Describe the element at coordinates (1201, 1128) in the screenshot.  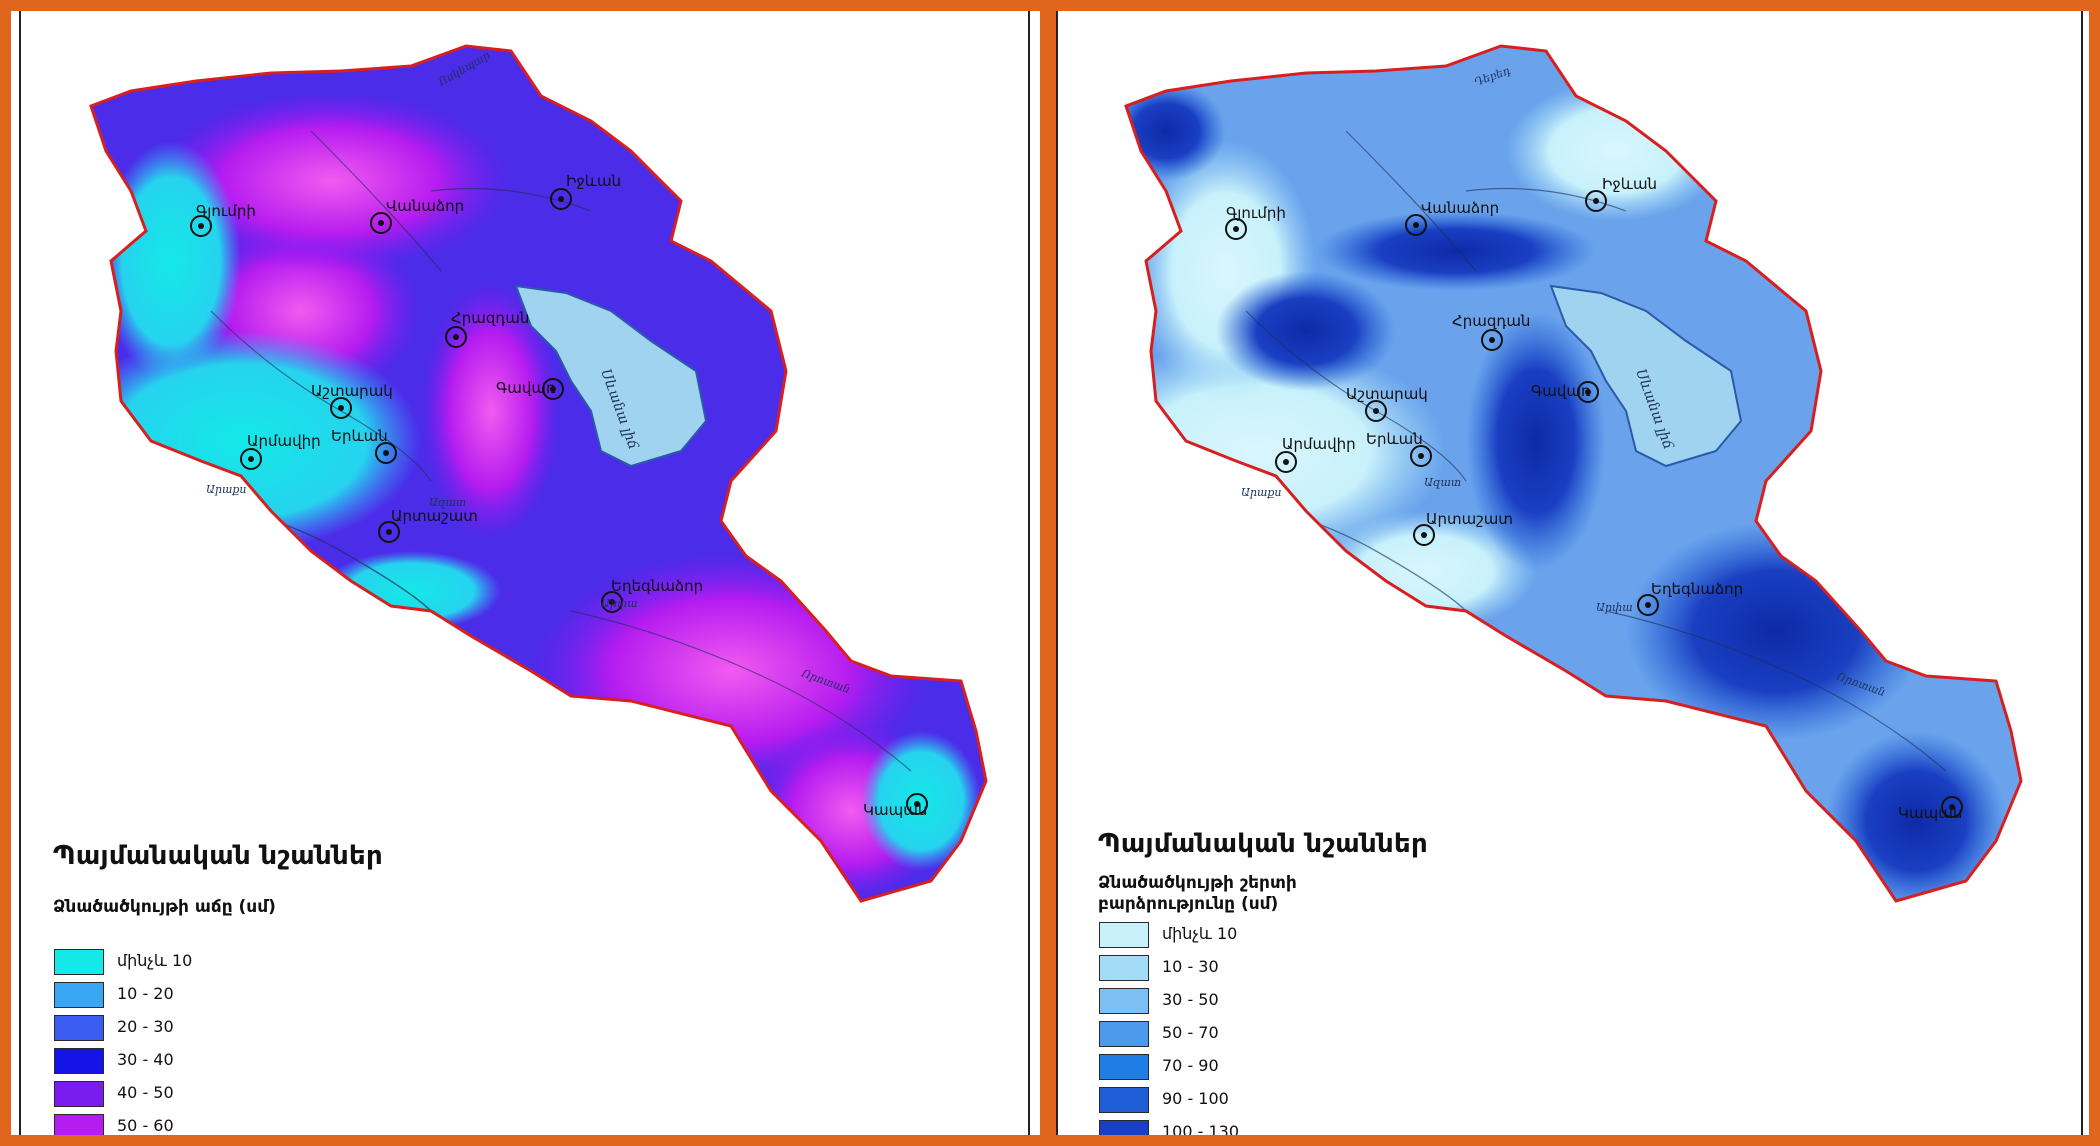
I see `legend-label: 100 - 130` at that location.